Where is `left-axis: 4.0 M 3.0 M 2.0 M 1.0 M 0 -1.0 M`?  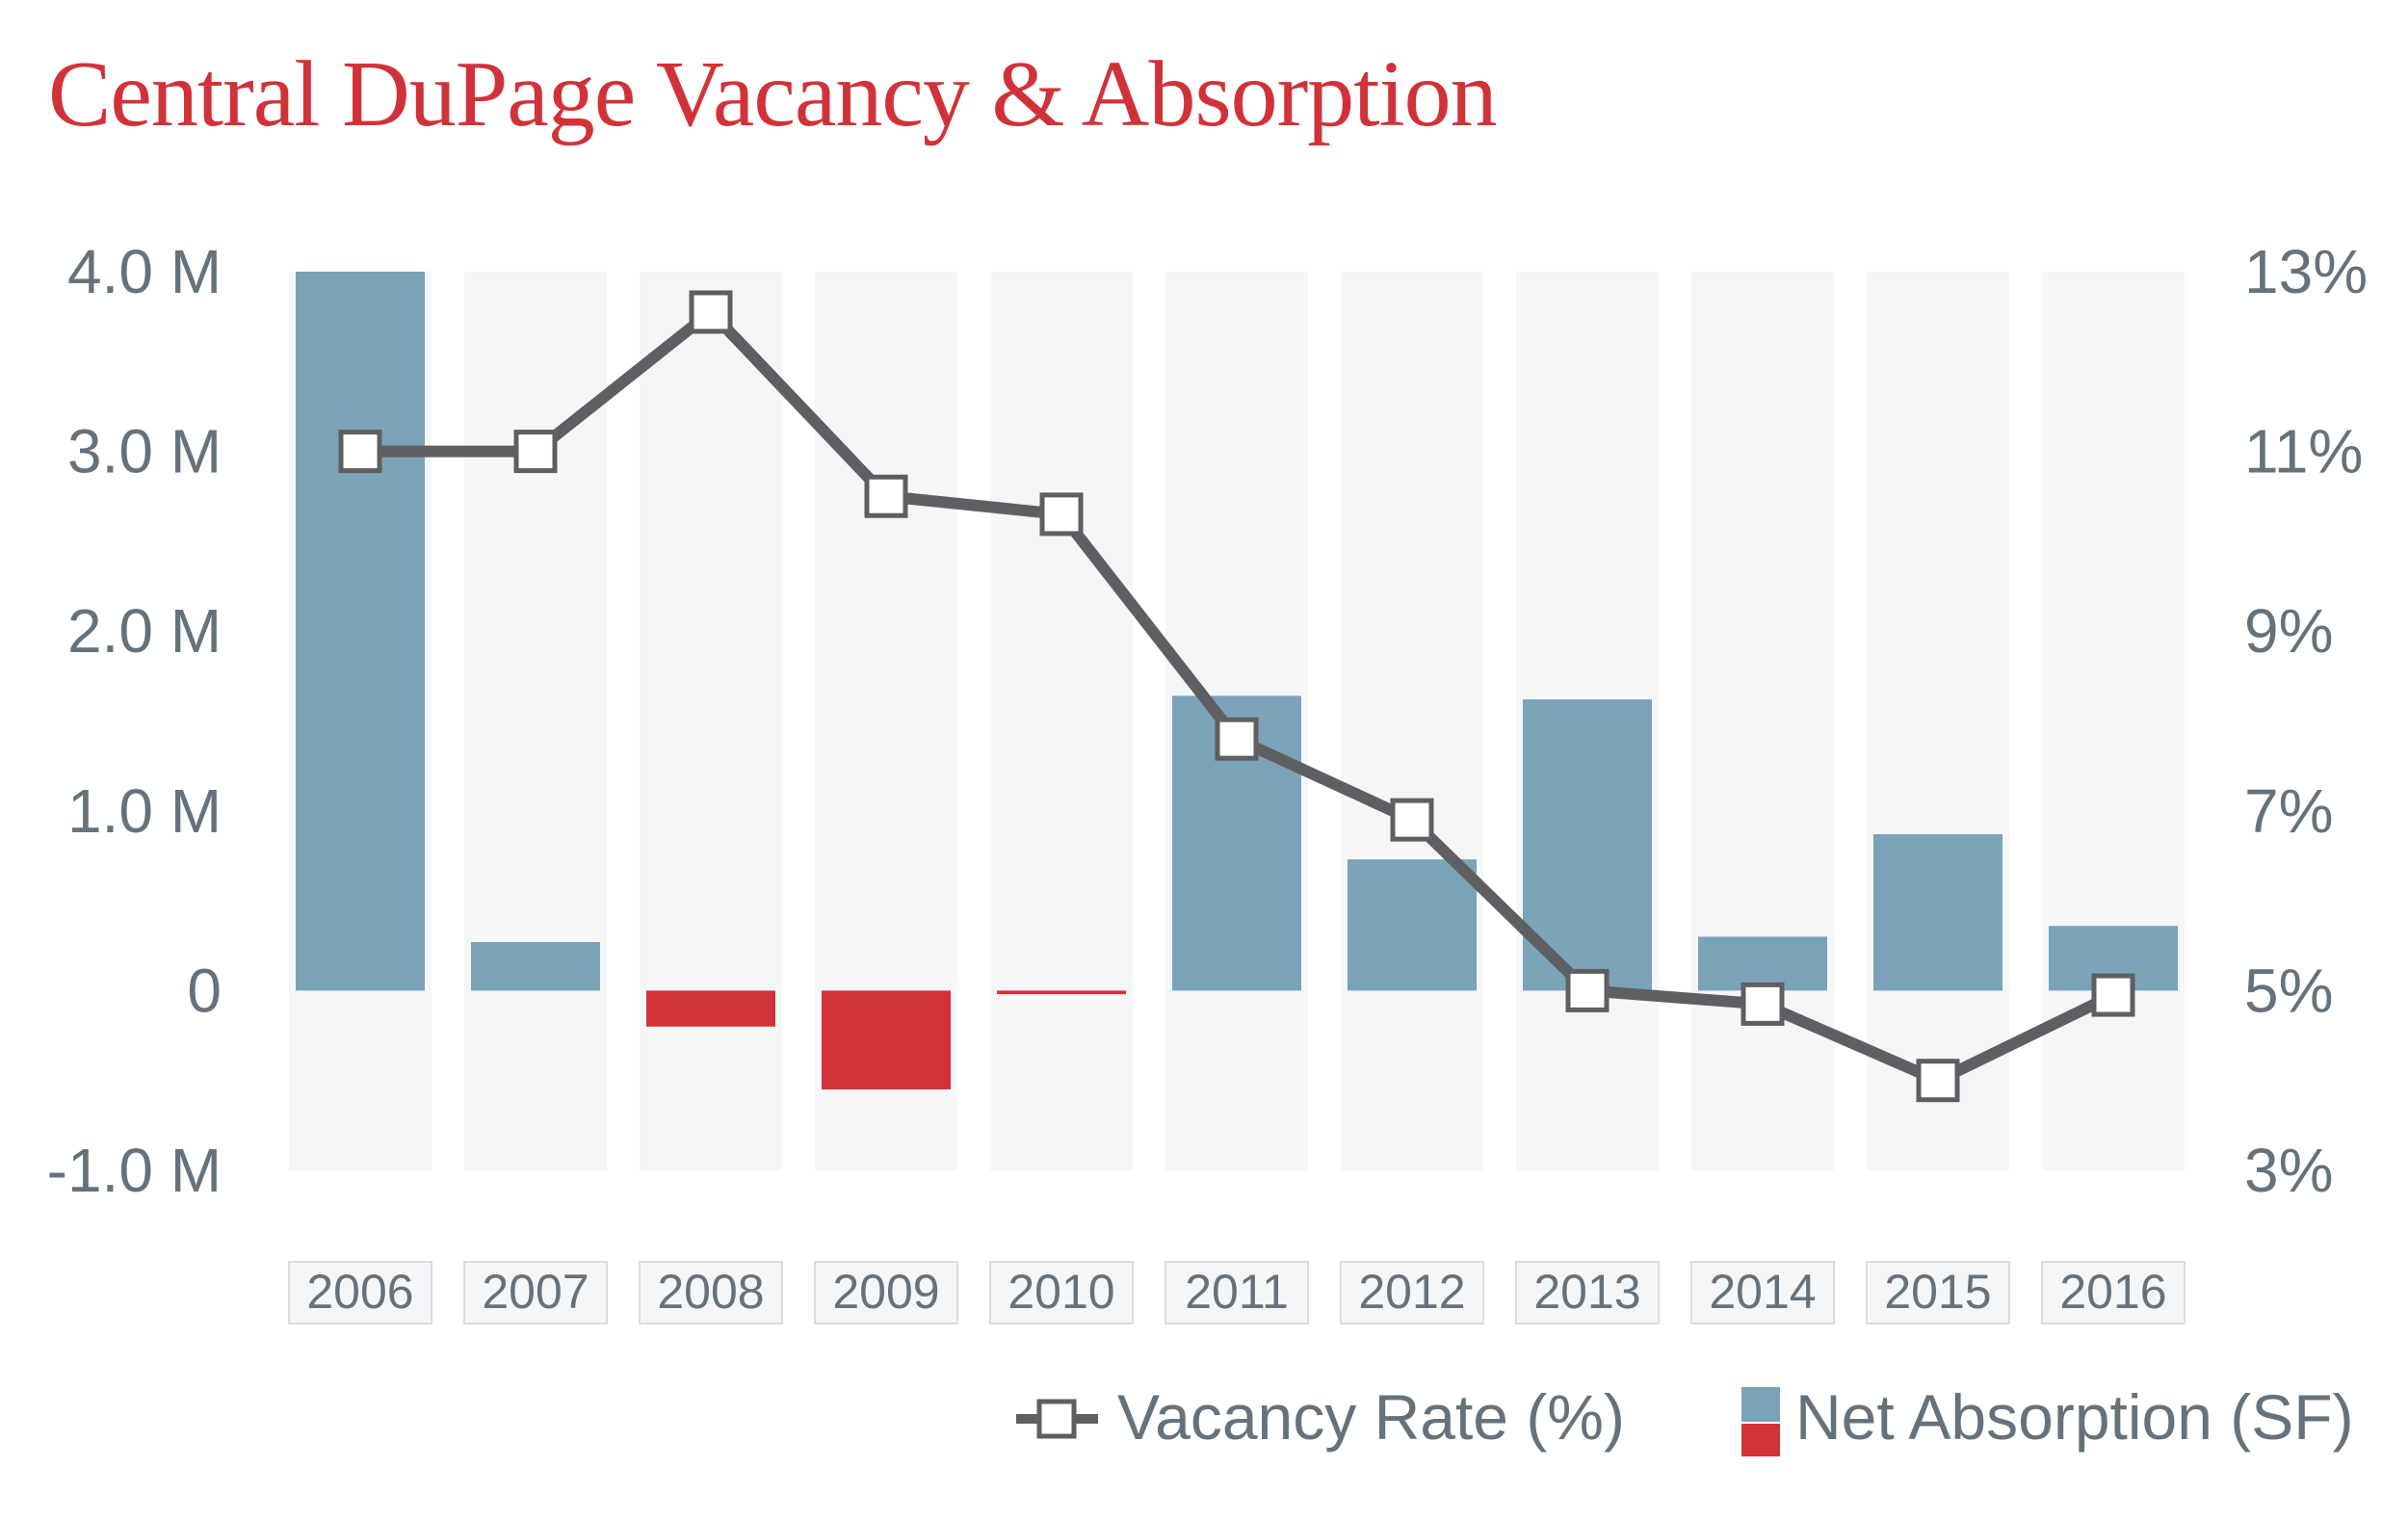 left-axis: 4.0 M 3.0 M 2.0 M 1.0 M 0 -1.0 M is located at coordinates (134, 721).